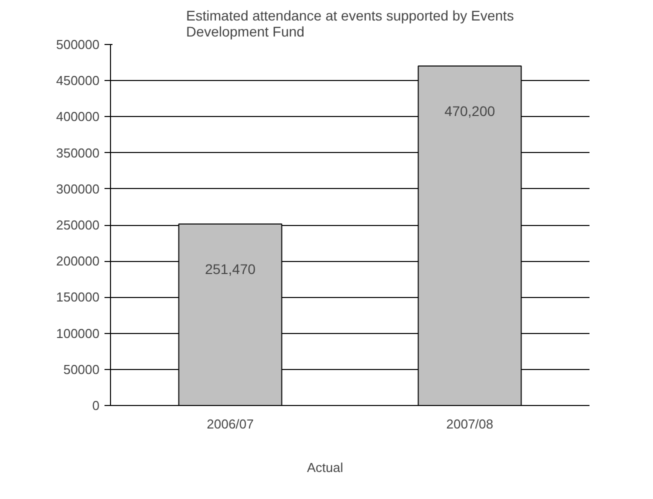 This screenshot has width=653, height=499. What do you see at coordinates (78, 44) in the screenshot?
I see `y-tick-label: 500000` at bounding box center [78, 44].